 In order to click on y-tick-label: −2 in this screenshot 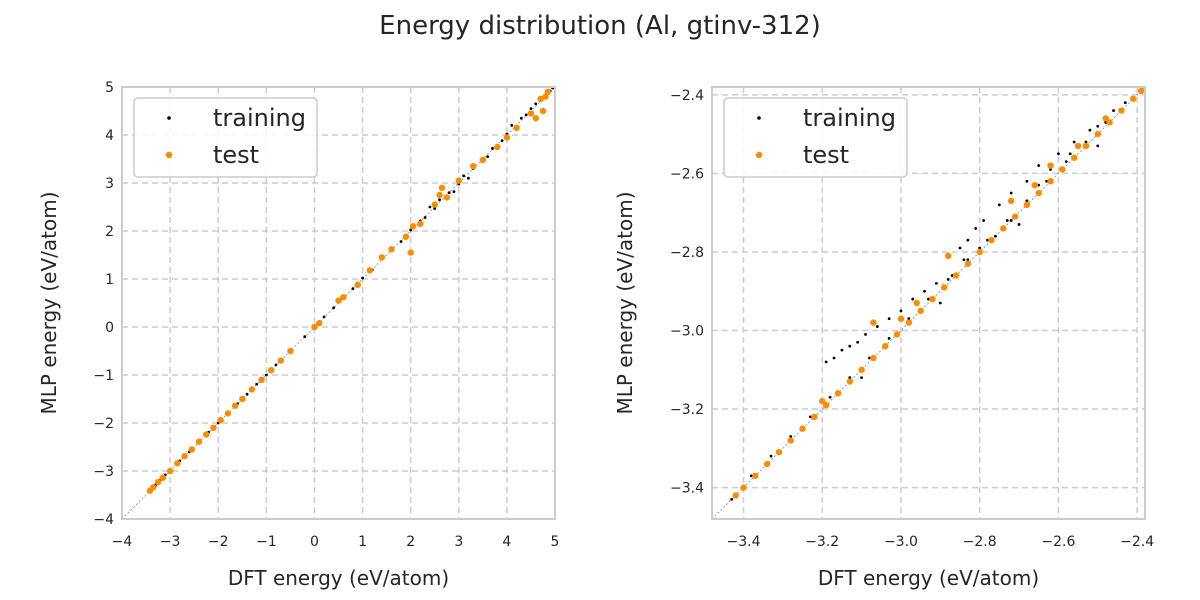, I will do `click(103, 424)`.